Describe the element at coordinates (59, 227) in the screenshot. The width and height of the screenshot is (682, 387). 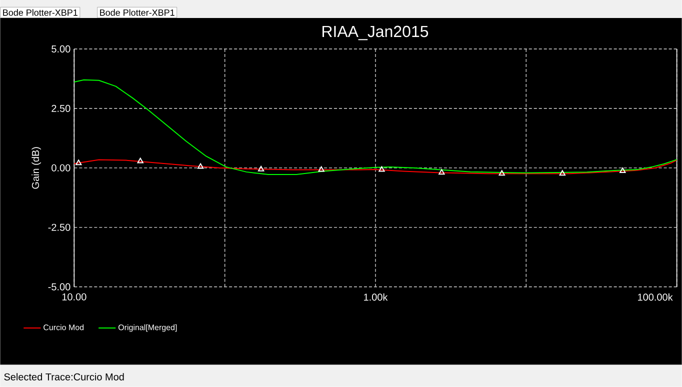
I see `y-tick-label: -2.50` at that location.